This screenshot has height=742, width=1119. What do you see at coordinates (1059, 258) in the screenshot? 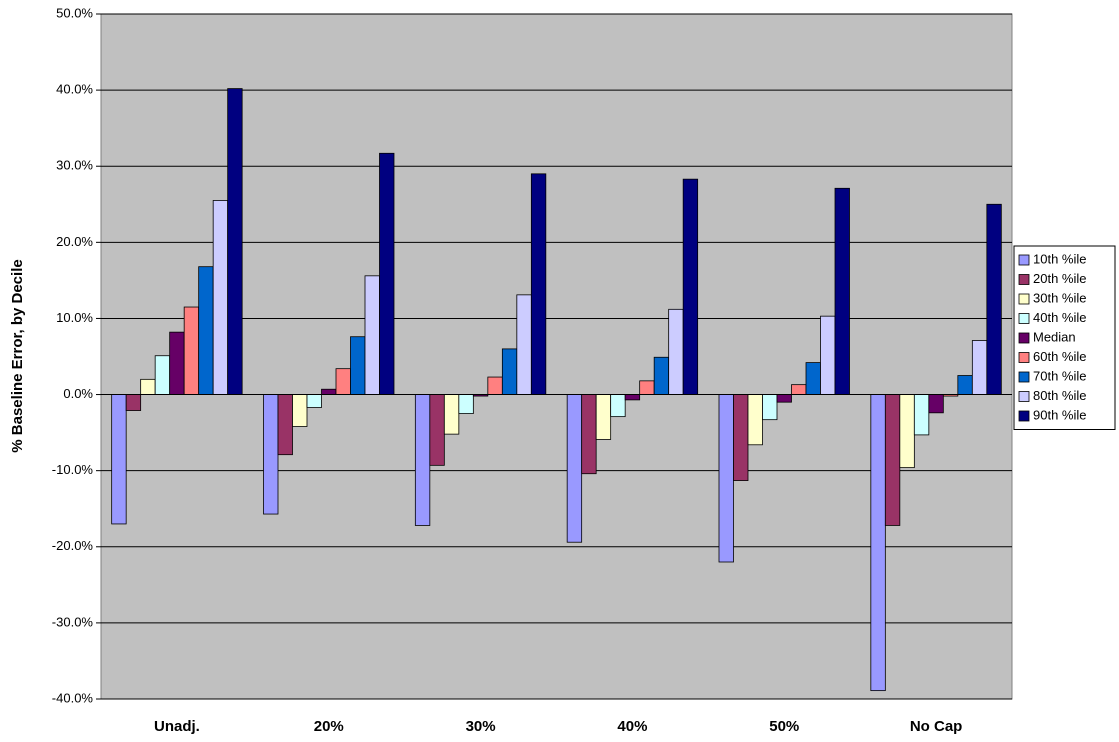
I see `legend-label: 10th %ile` at bounding box center [1059, 258].